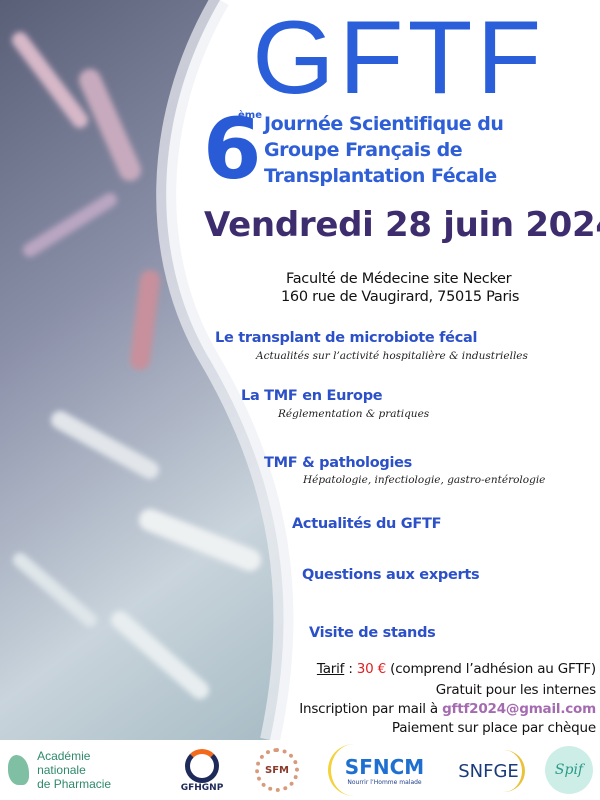 This screenshot has height=800, width=600. What do you see at coordinates (19, 770) in the screenshot?
I see `pharmacie-emblem-icon` at bounding box center [19, 770].